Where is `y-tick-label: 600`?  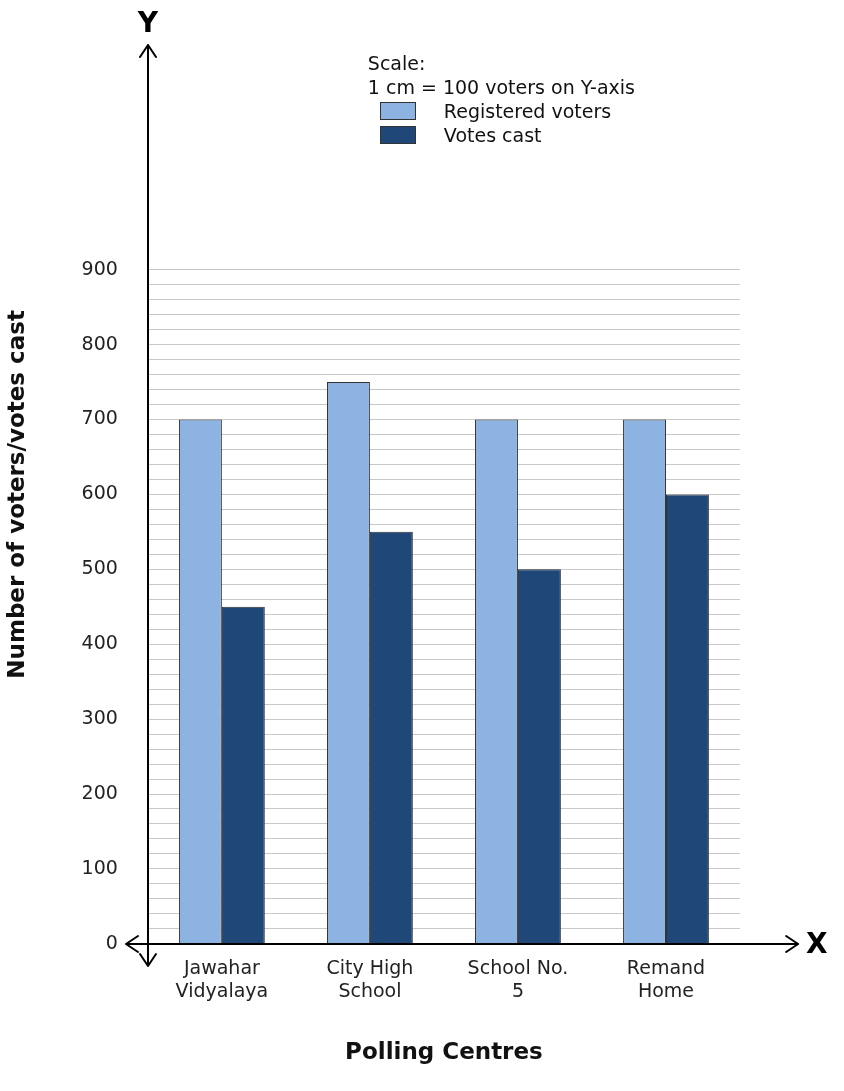 y-tick-label: 600 is located at coordinates (99, 492).